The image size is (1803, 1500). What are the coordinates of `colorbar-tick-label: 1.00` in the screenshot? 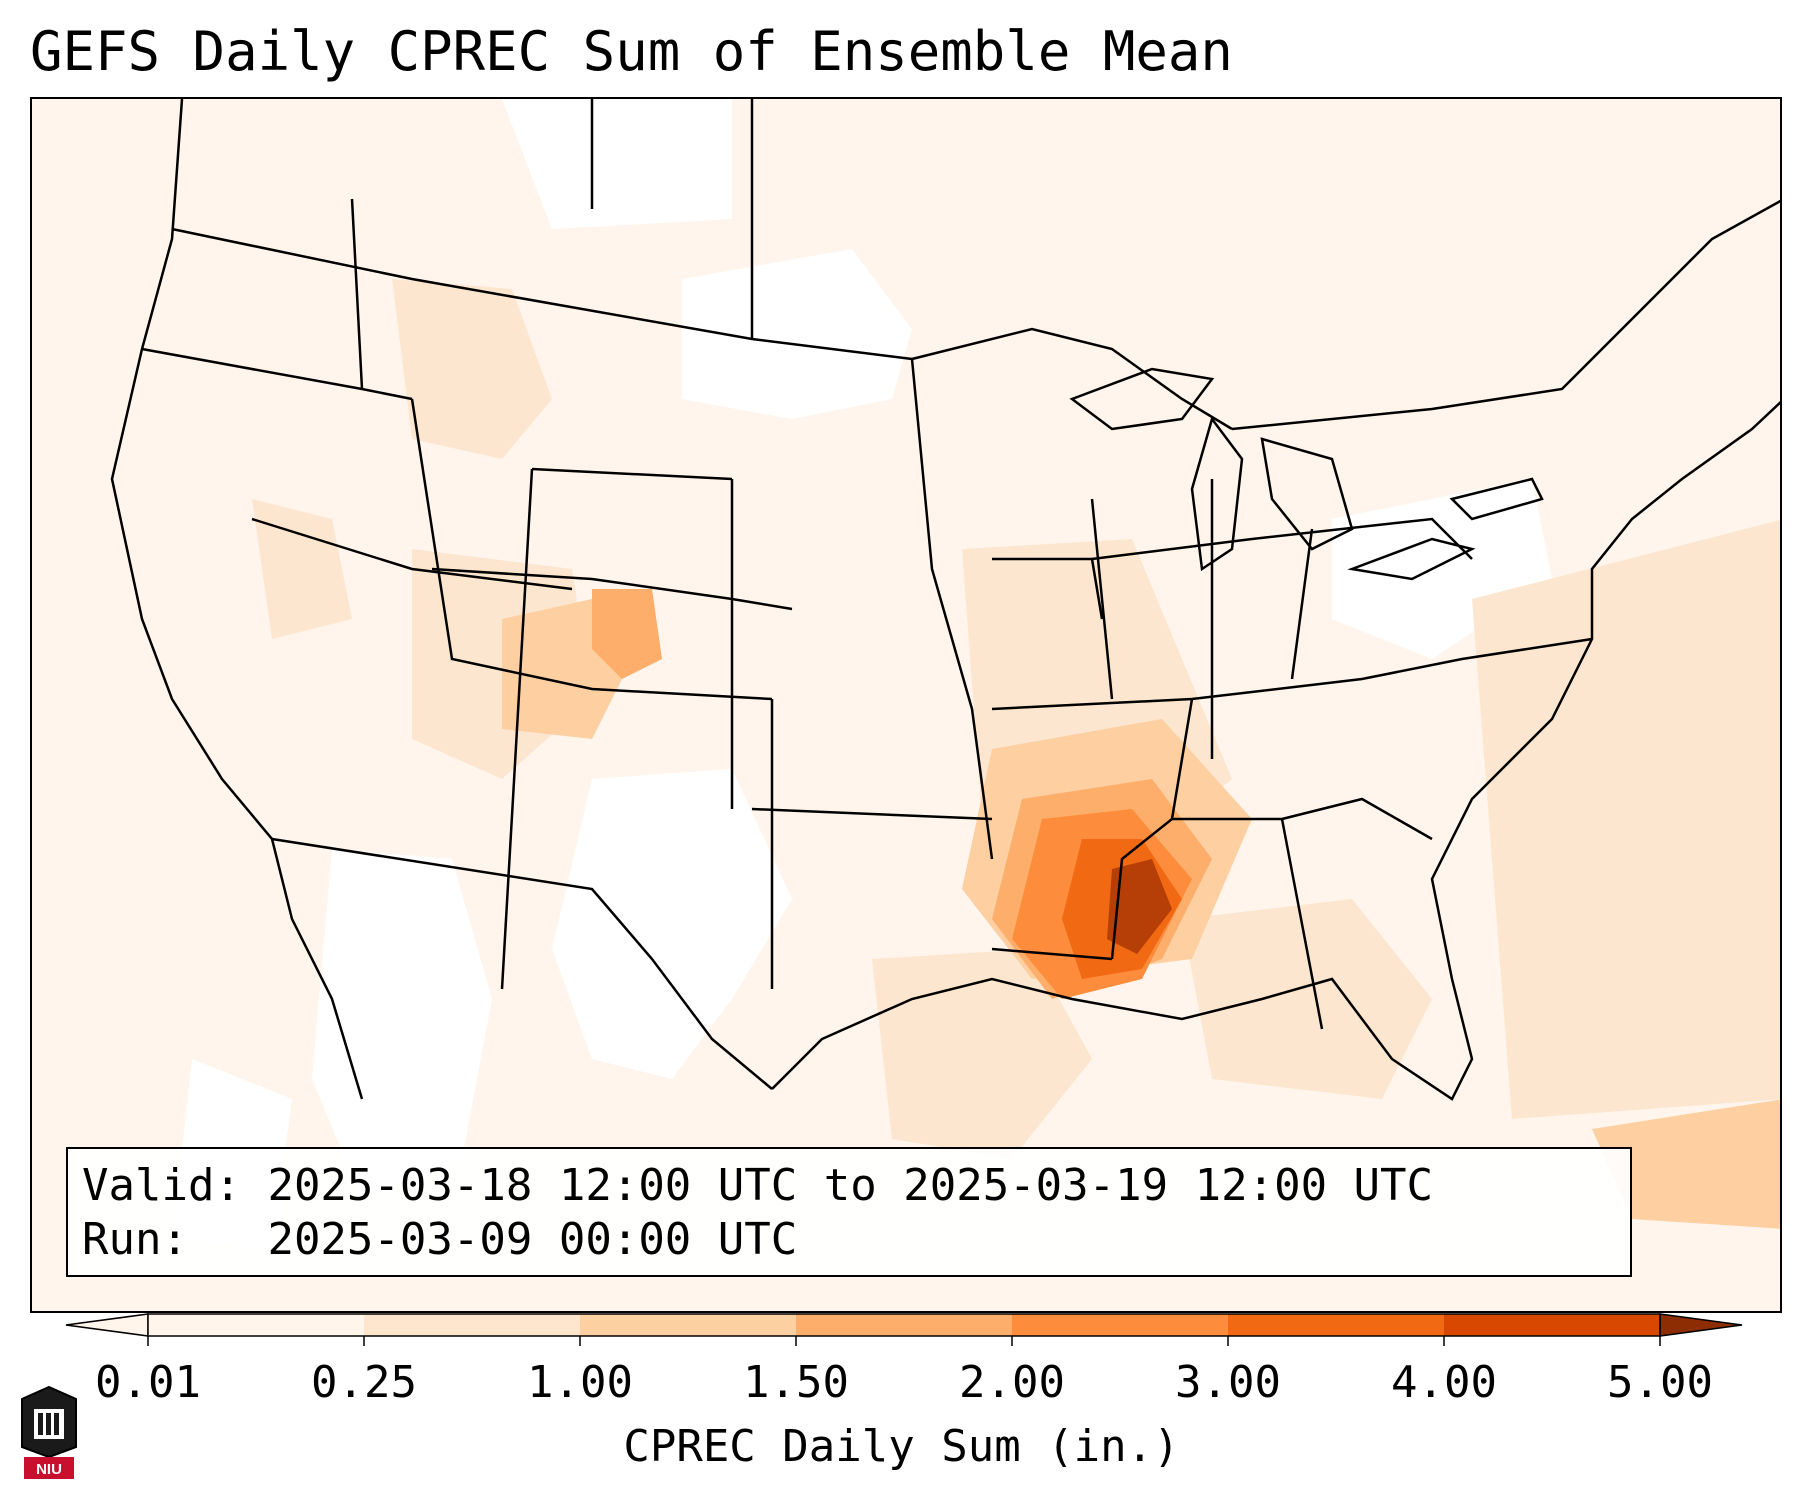 It's located at (580, 1382).